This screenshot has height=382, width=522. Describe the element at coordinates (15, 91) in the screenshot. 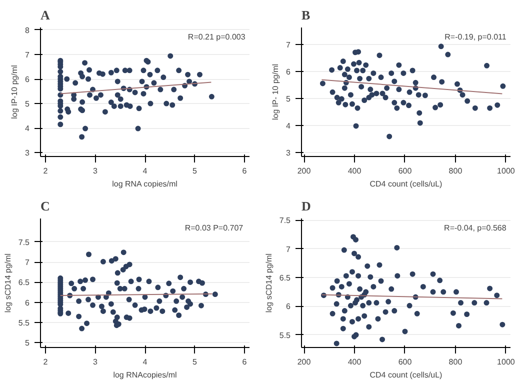

I see `y-axis-title: log IP-10 pg/ml` at that location.